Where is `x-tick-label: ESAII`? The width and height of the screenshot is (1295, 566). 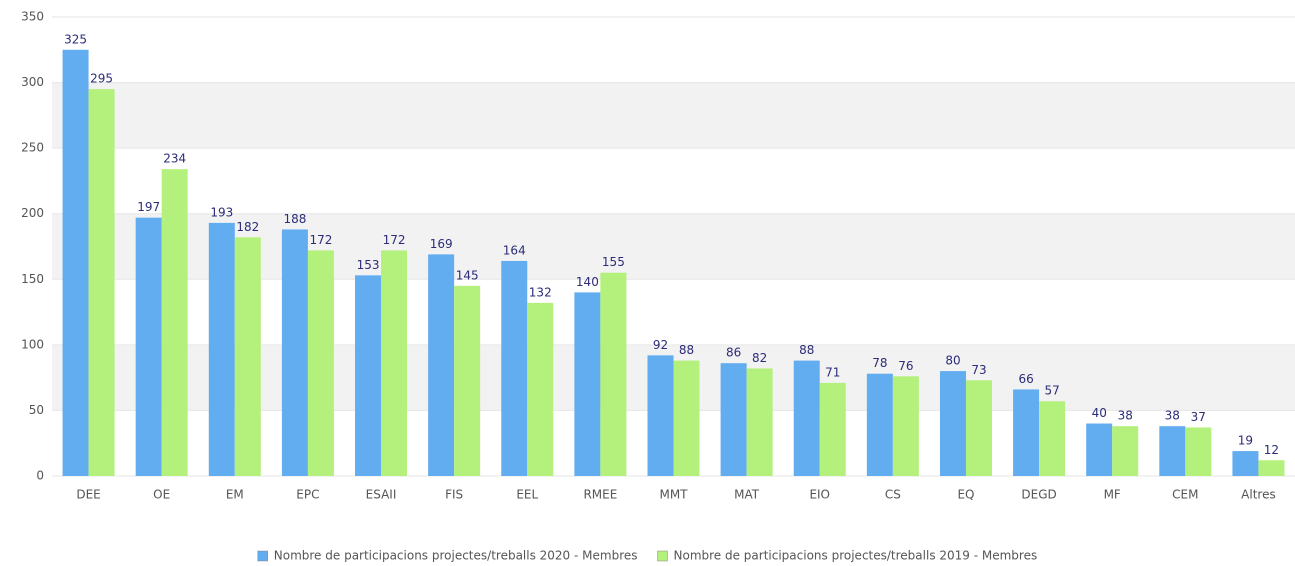 x-tick-label: ESAII is located at coordinates (381, 495).